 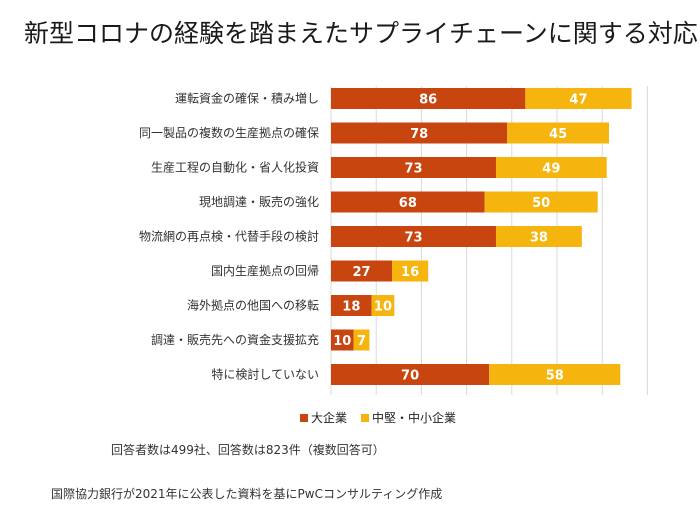 I want to click on data-label: 70, so click(x=410, y=376).